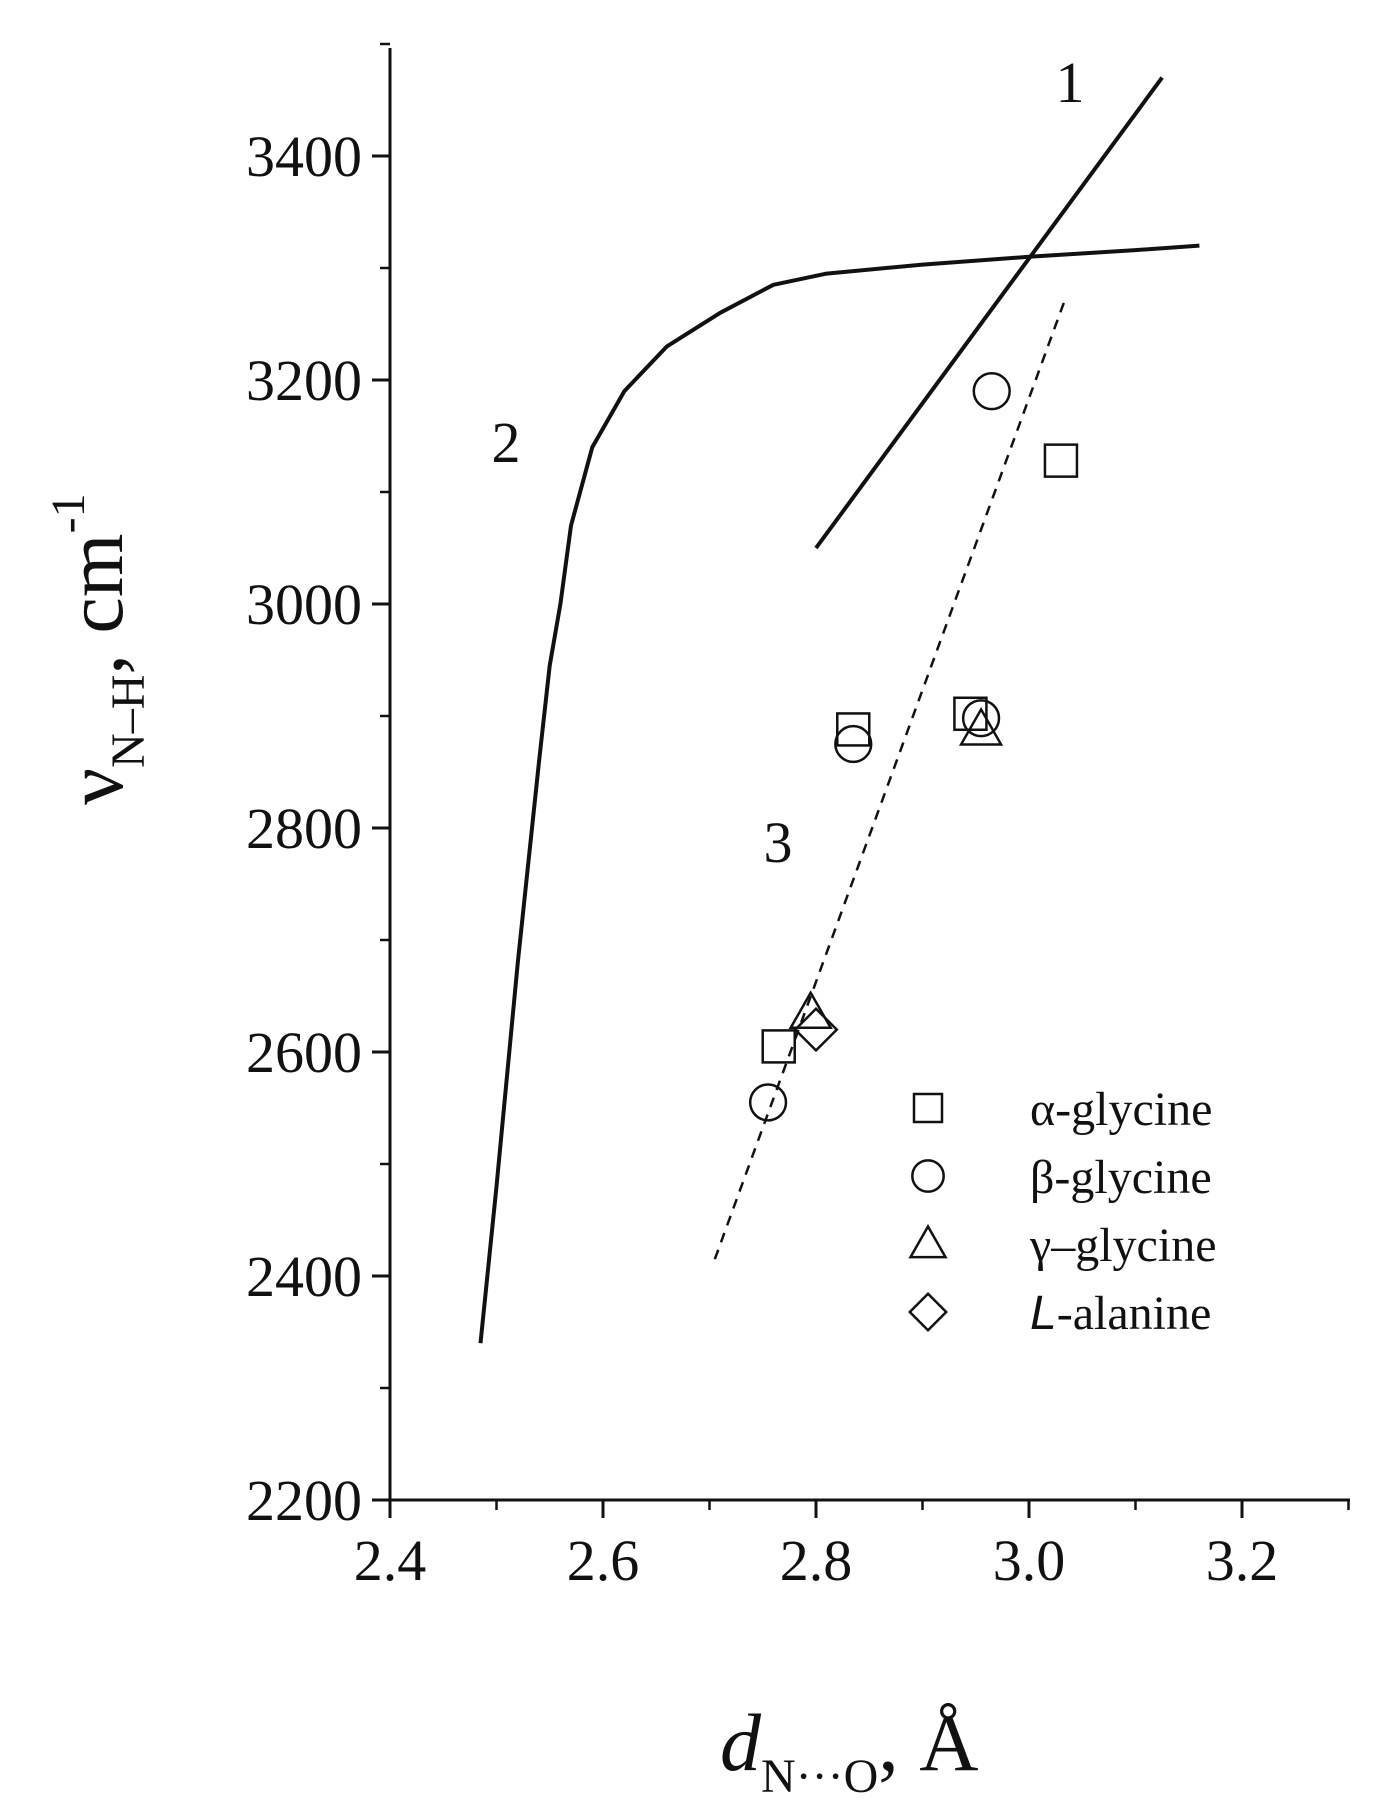 The image size is (1384, 1808). I want to click on curve-1-label: 1, so click(1070, 82).